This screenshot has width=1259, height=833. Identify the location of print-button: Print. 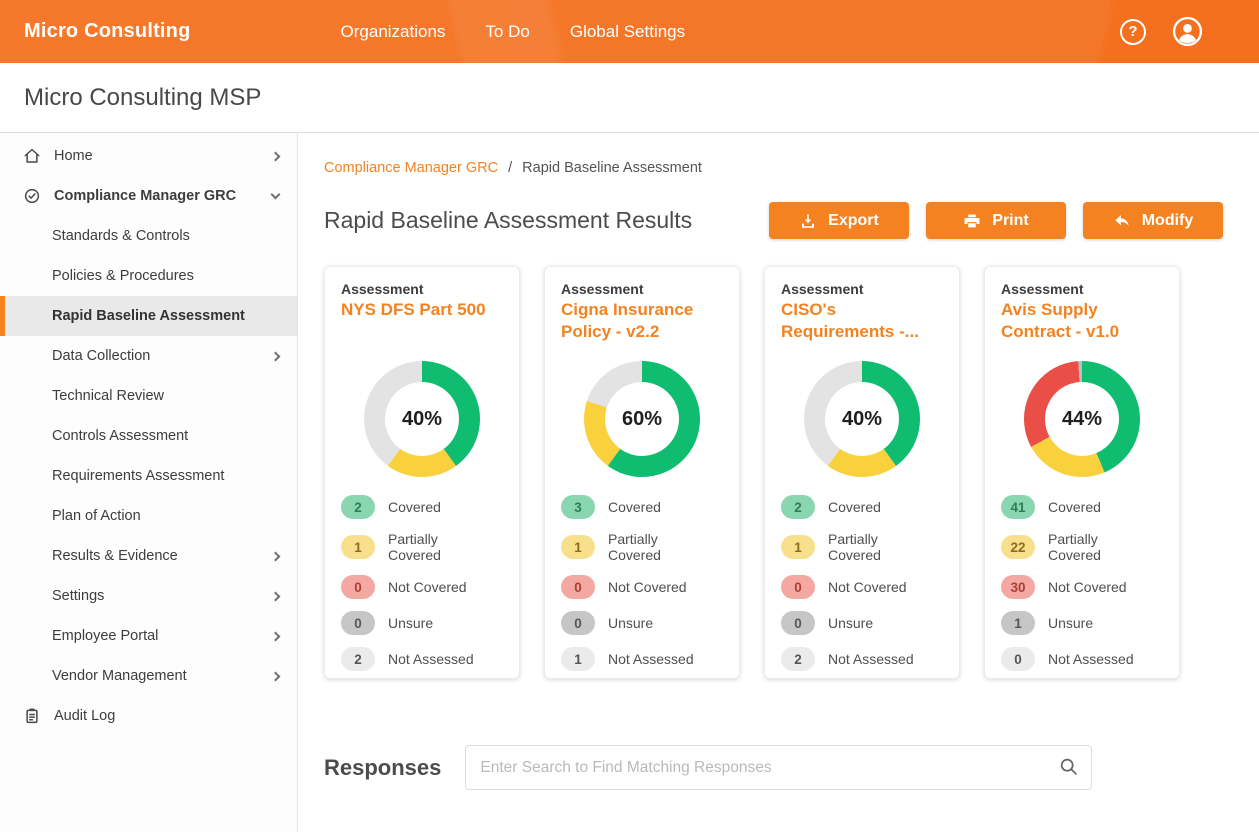
(996, 220).